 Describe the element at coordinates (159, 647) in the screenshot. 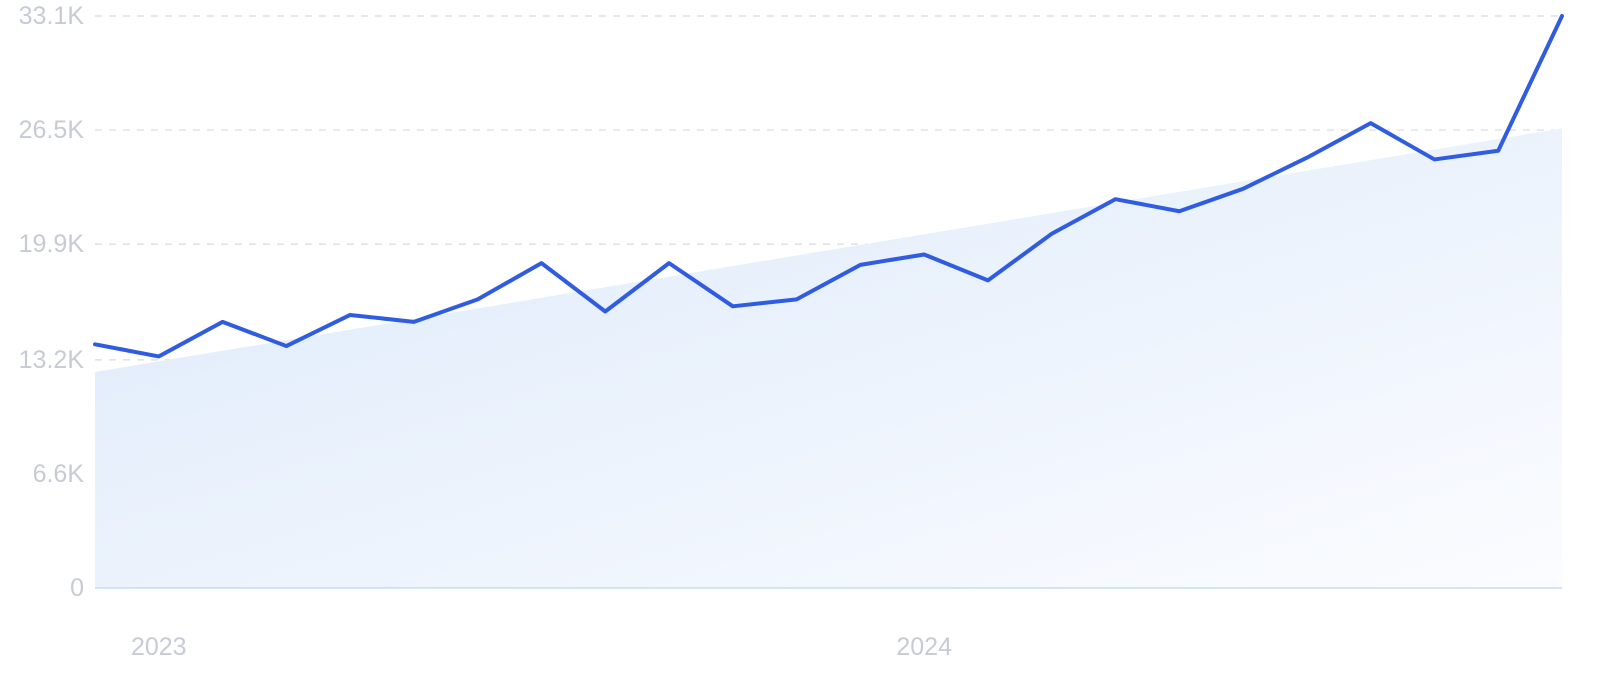

I see `x-tick-label: 2023` at that location.